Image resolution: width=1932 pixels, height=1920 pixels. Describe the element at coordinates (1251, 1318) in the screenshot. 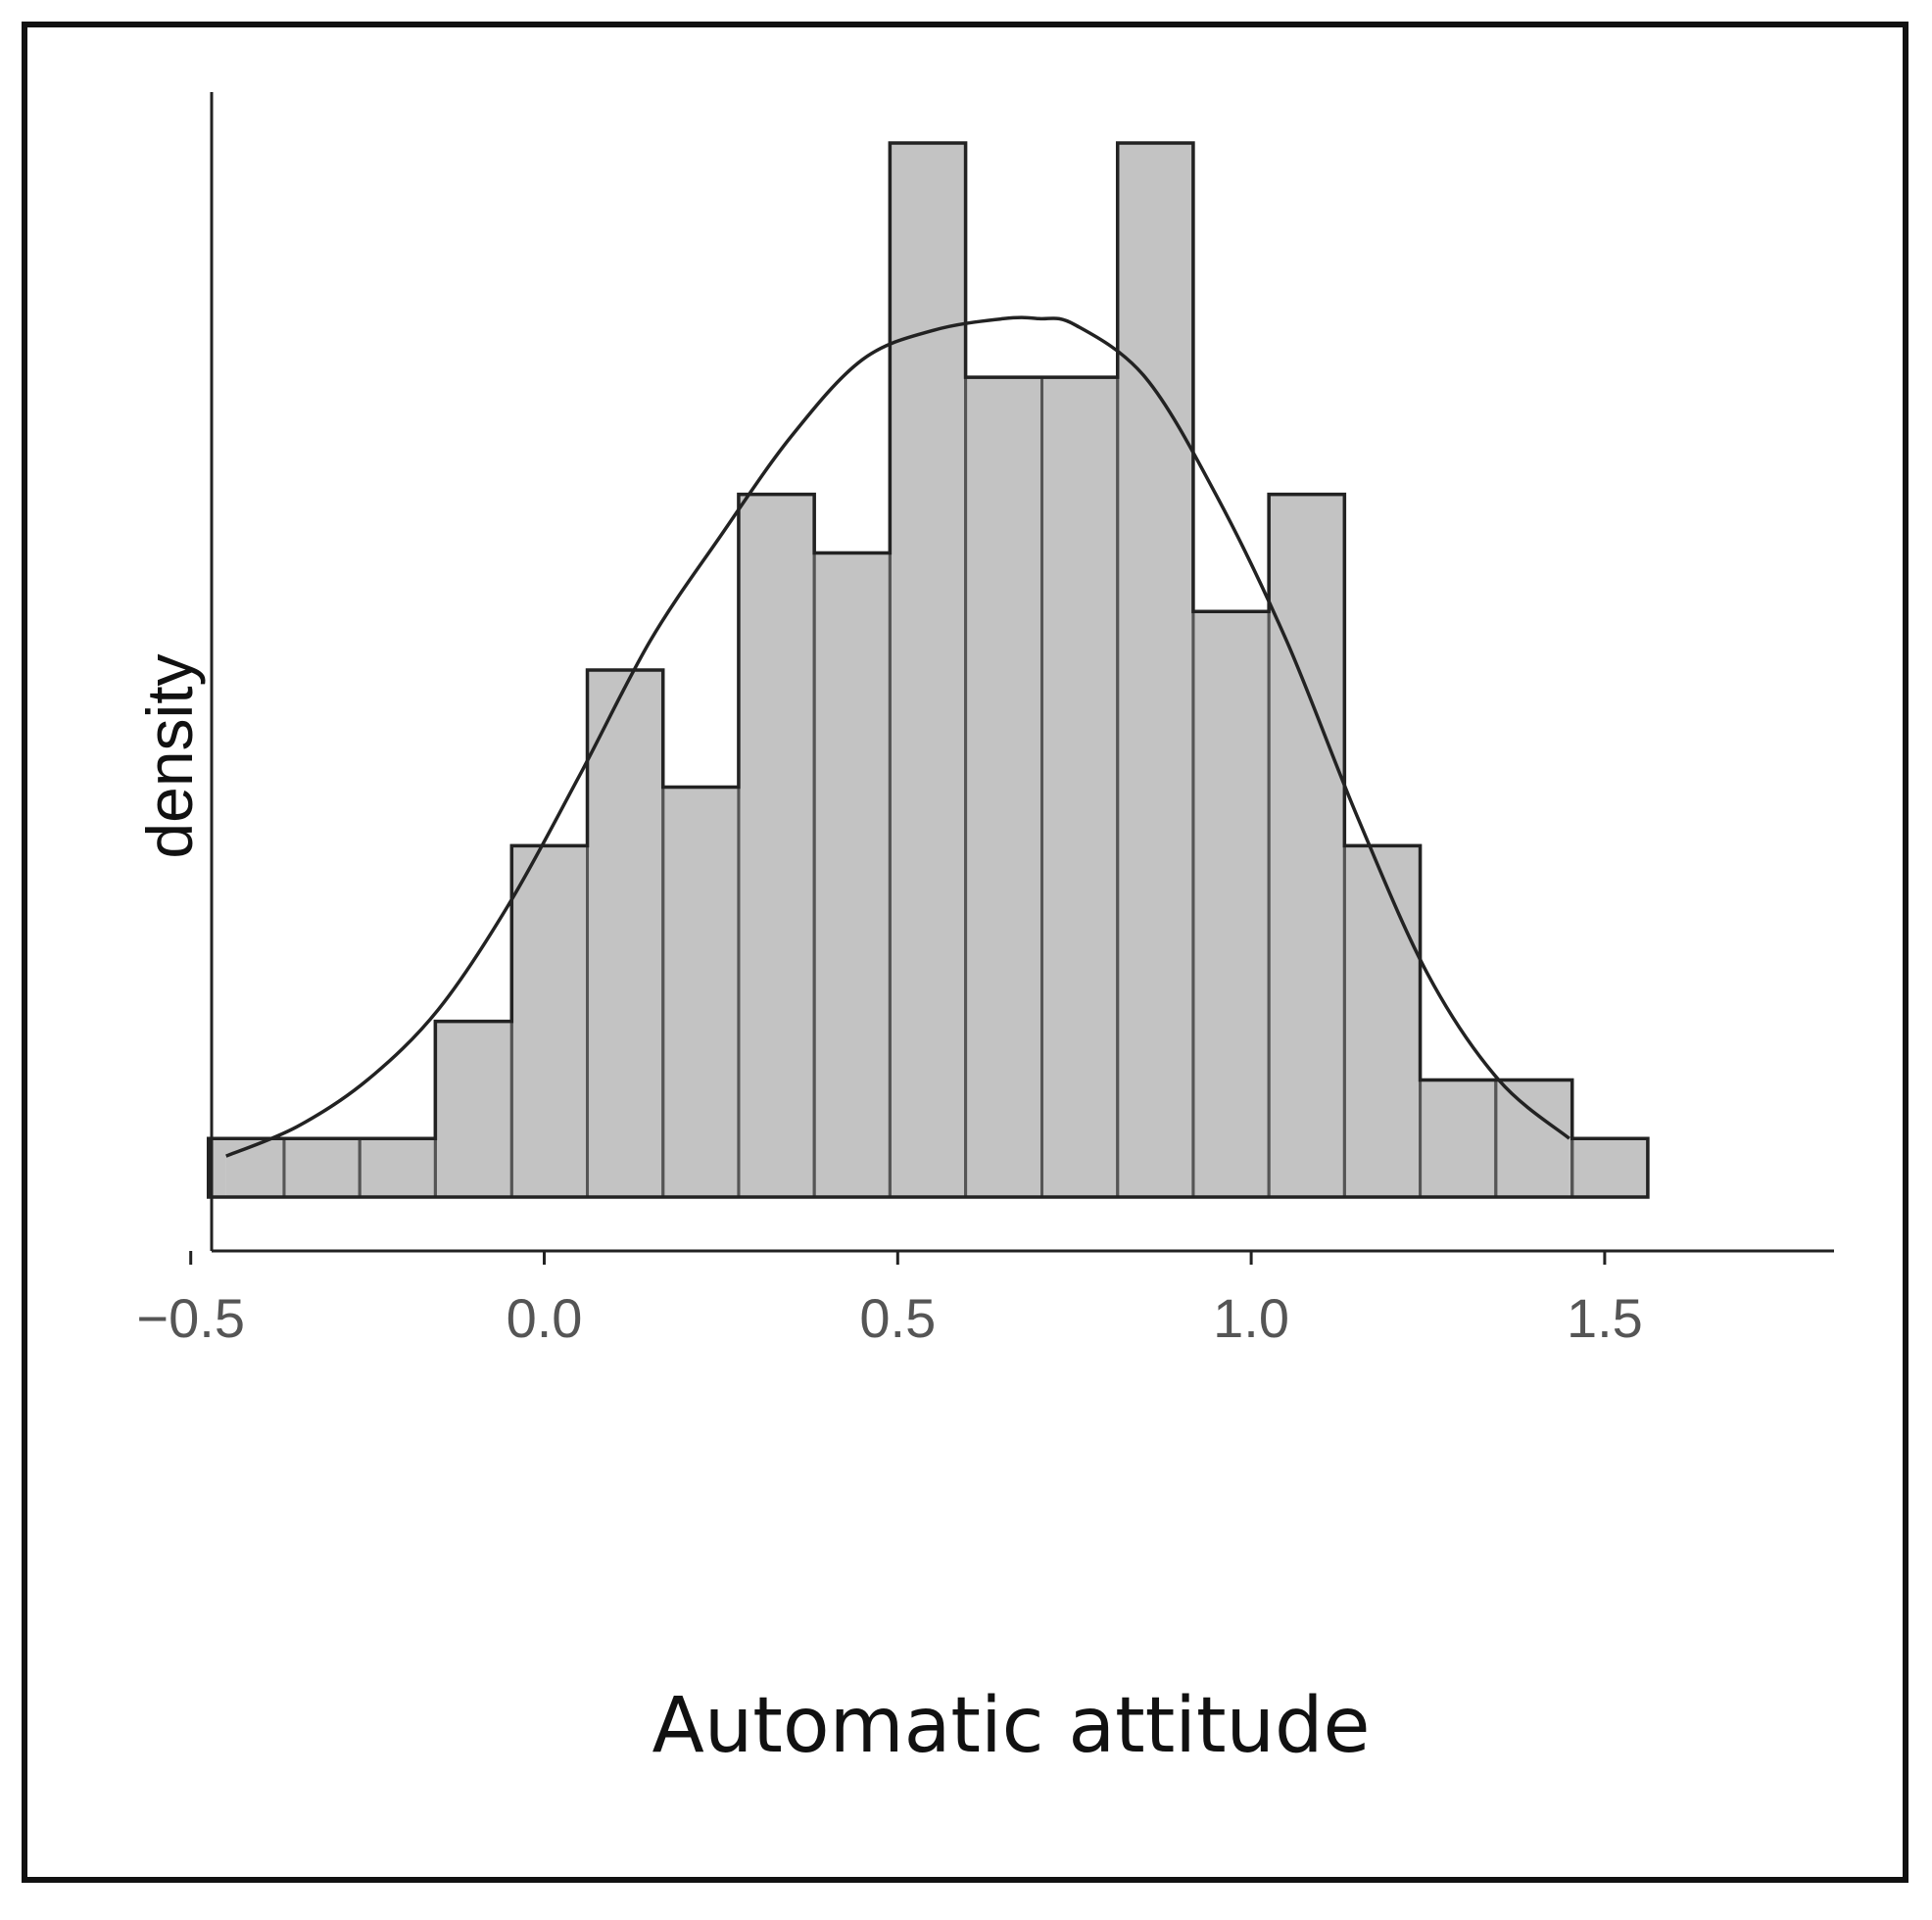

I see `x-tick-label: 1.0` at that location.